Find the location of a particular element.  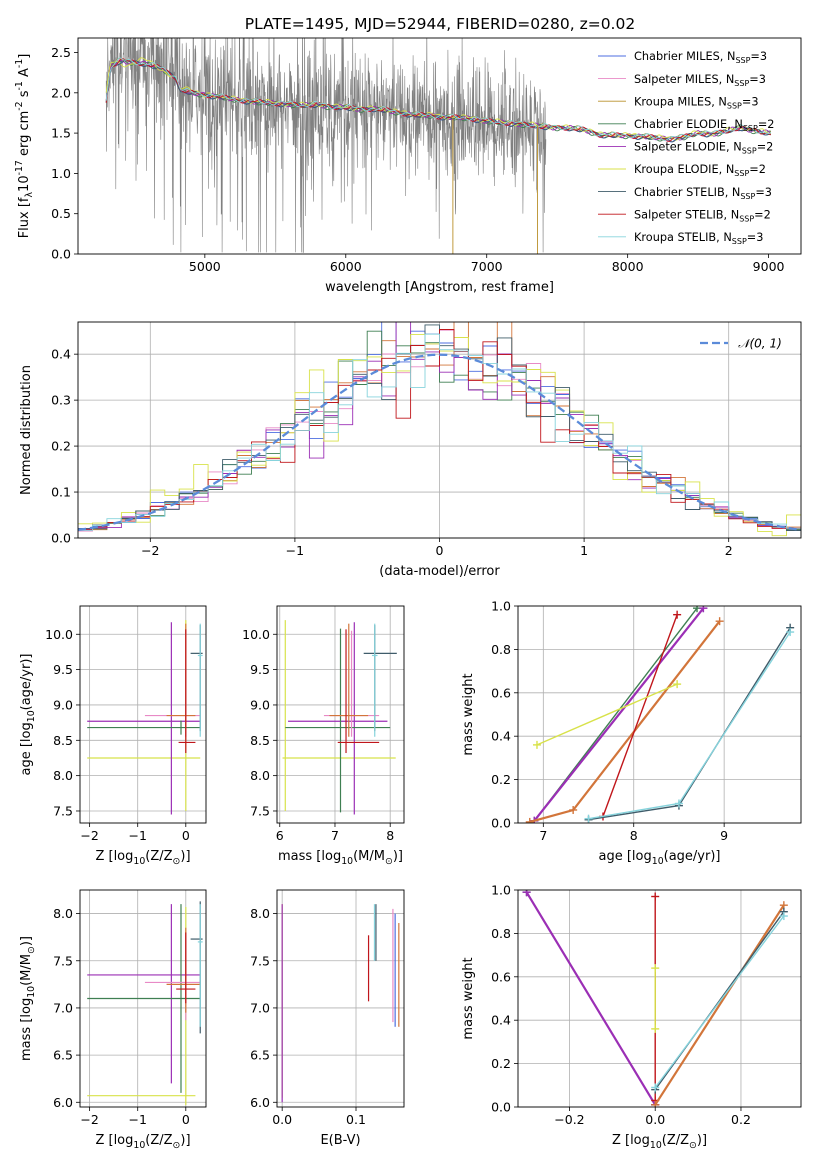

x-tick-label: 0.0 is located at coordinates (282, 1119).